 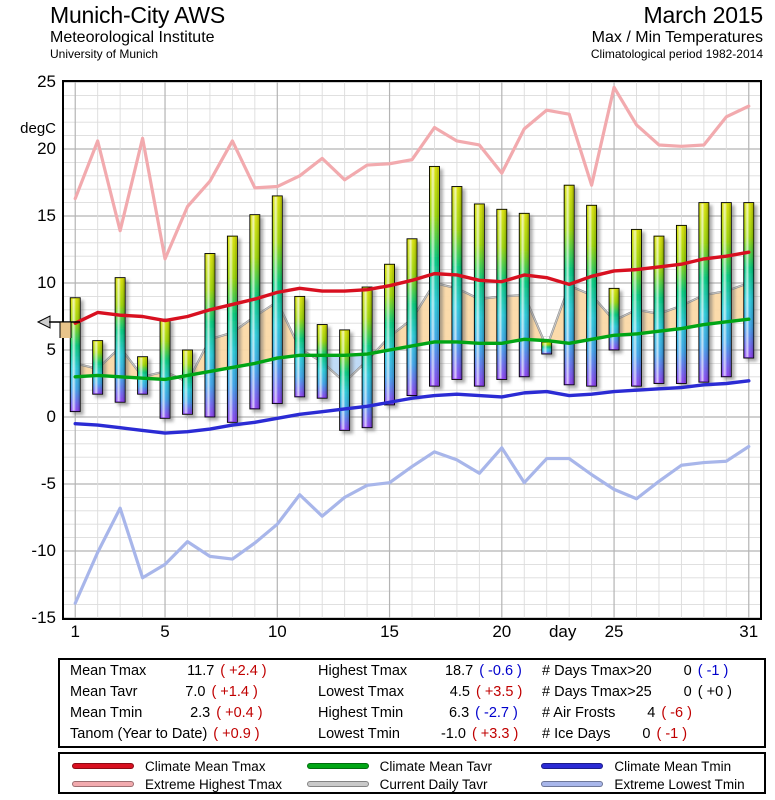 What do you see at coordinates (46, 81) in the screenshot?
I see `y-tick-25: 25` at bounding box center [46, 81].